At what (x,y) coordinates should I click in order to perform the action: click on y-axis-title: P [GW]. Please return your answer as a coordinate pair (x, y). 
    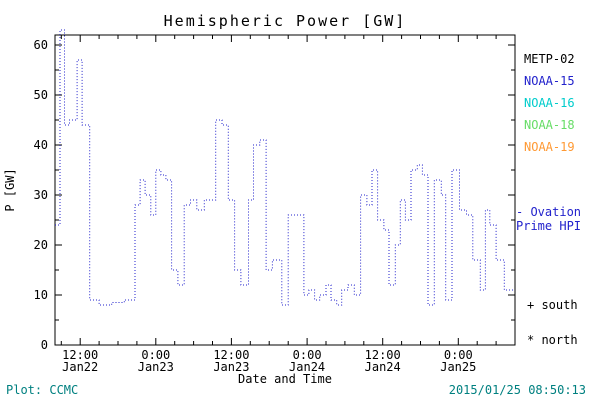
    Looking at the image, I should click on (10, 189).